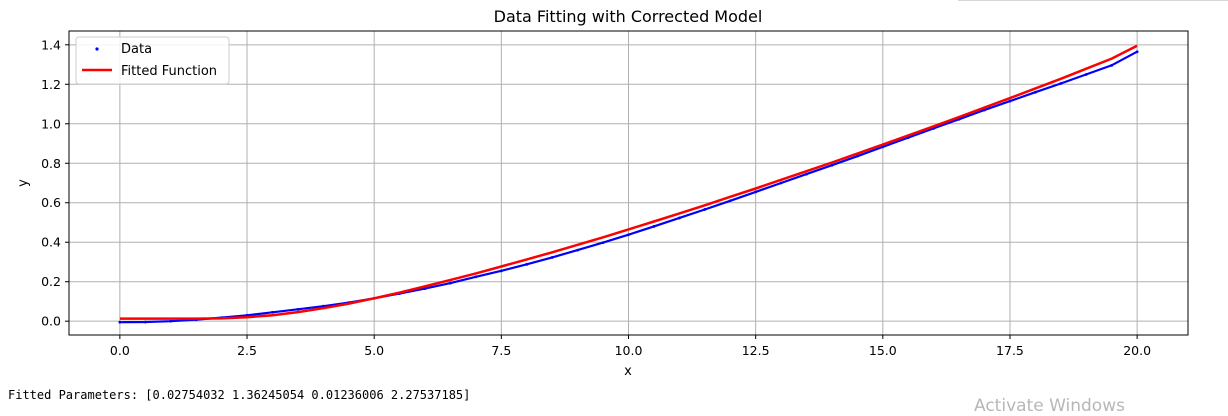  Describe the element at coordinates (374, 350) in the screenshot. I see `x-tick-label: 5.0` at that location.